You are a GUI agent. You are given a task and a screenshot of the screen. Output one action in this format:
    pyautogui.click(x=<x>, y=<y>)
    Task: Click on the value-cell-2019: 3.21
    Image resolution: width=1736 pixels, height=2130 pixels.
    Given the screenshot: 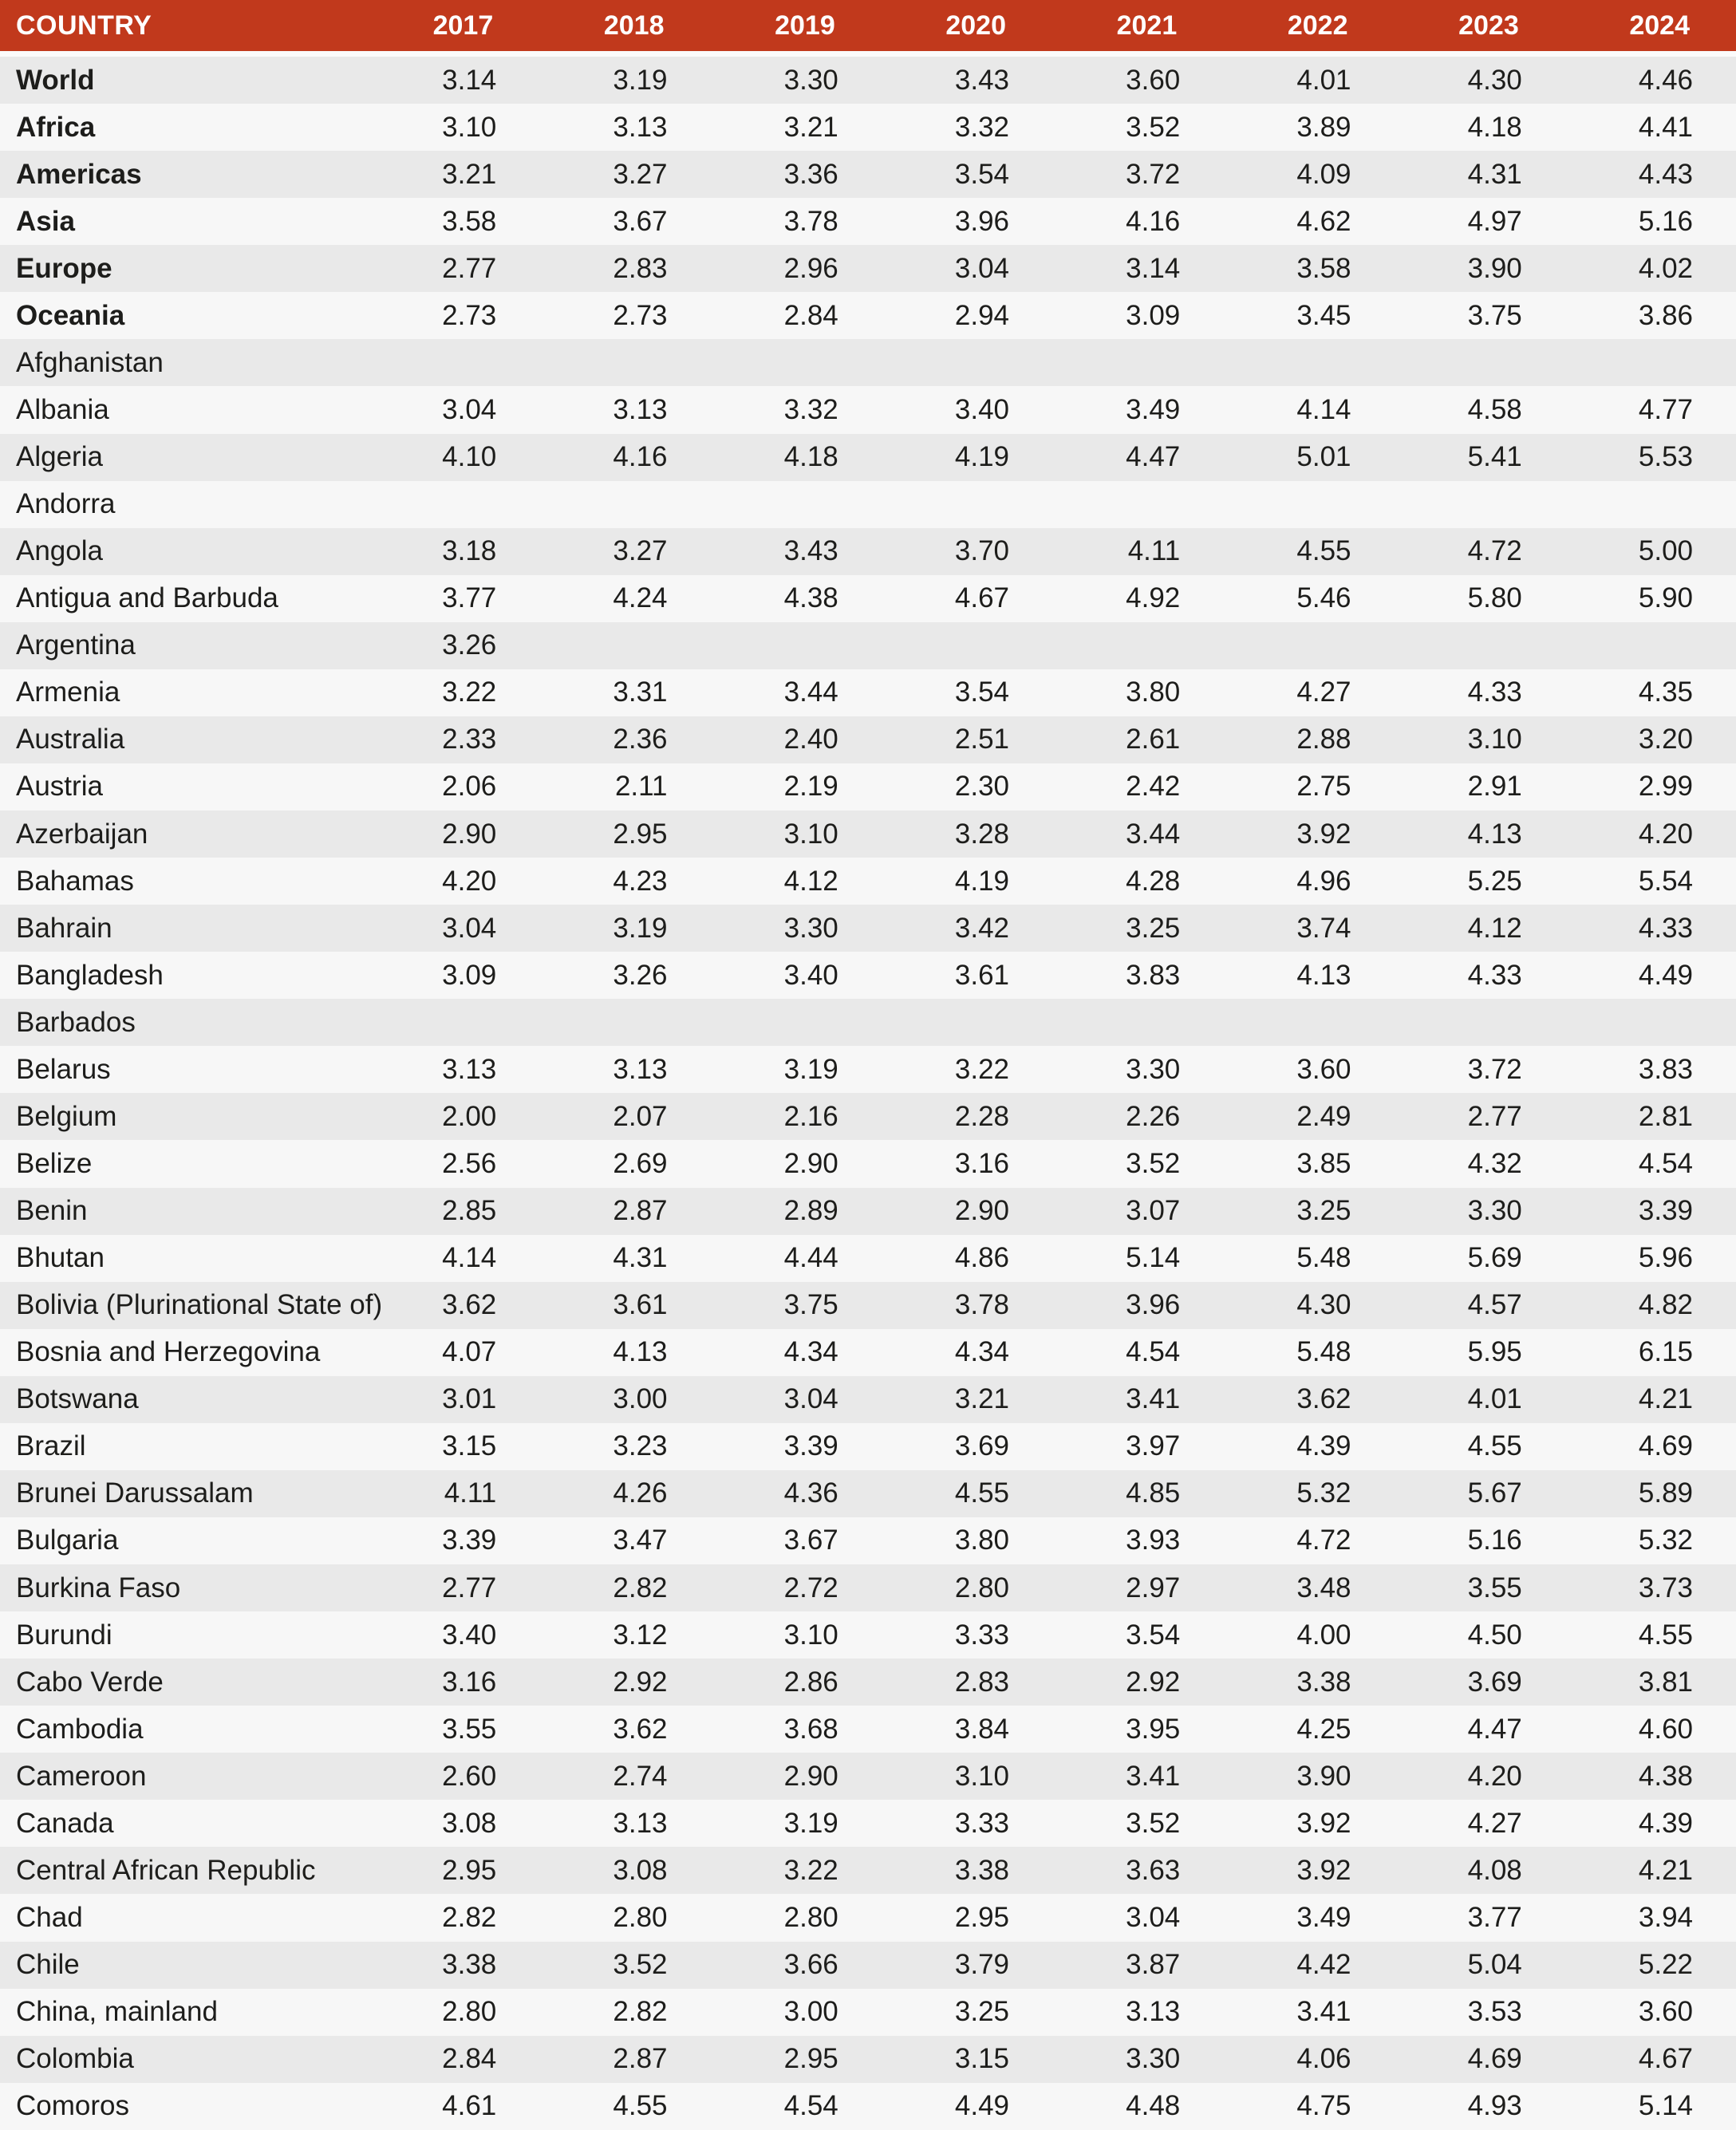 What is the action you would take?
    pyautogui.click(x=810, y=127)
    